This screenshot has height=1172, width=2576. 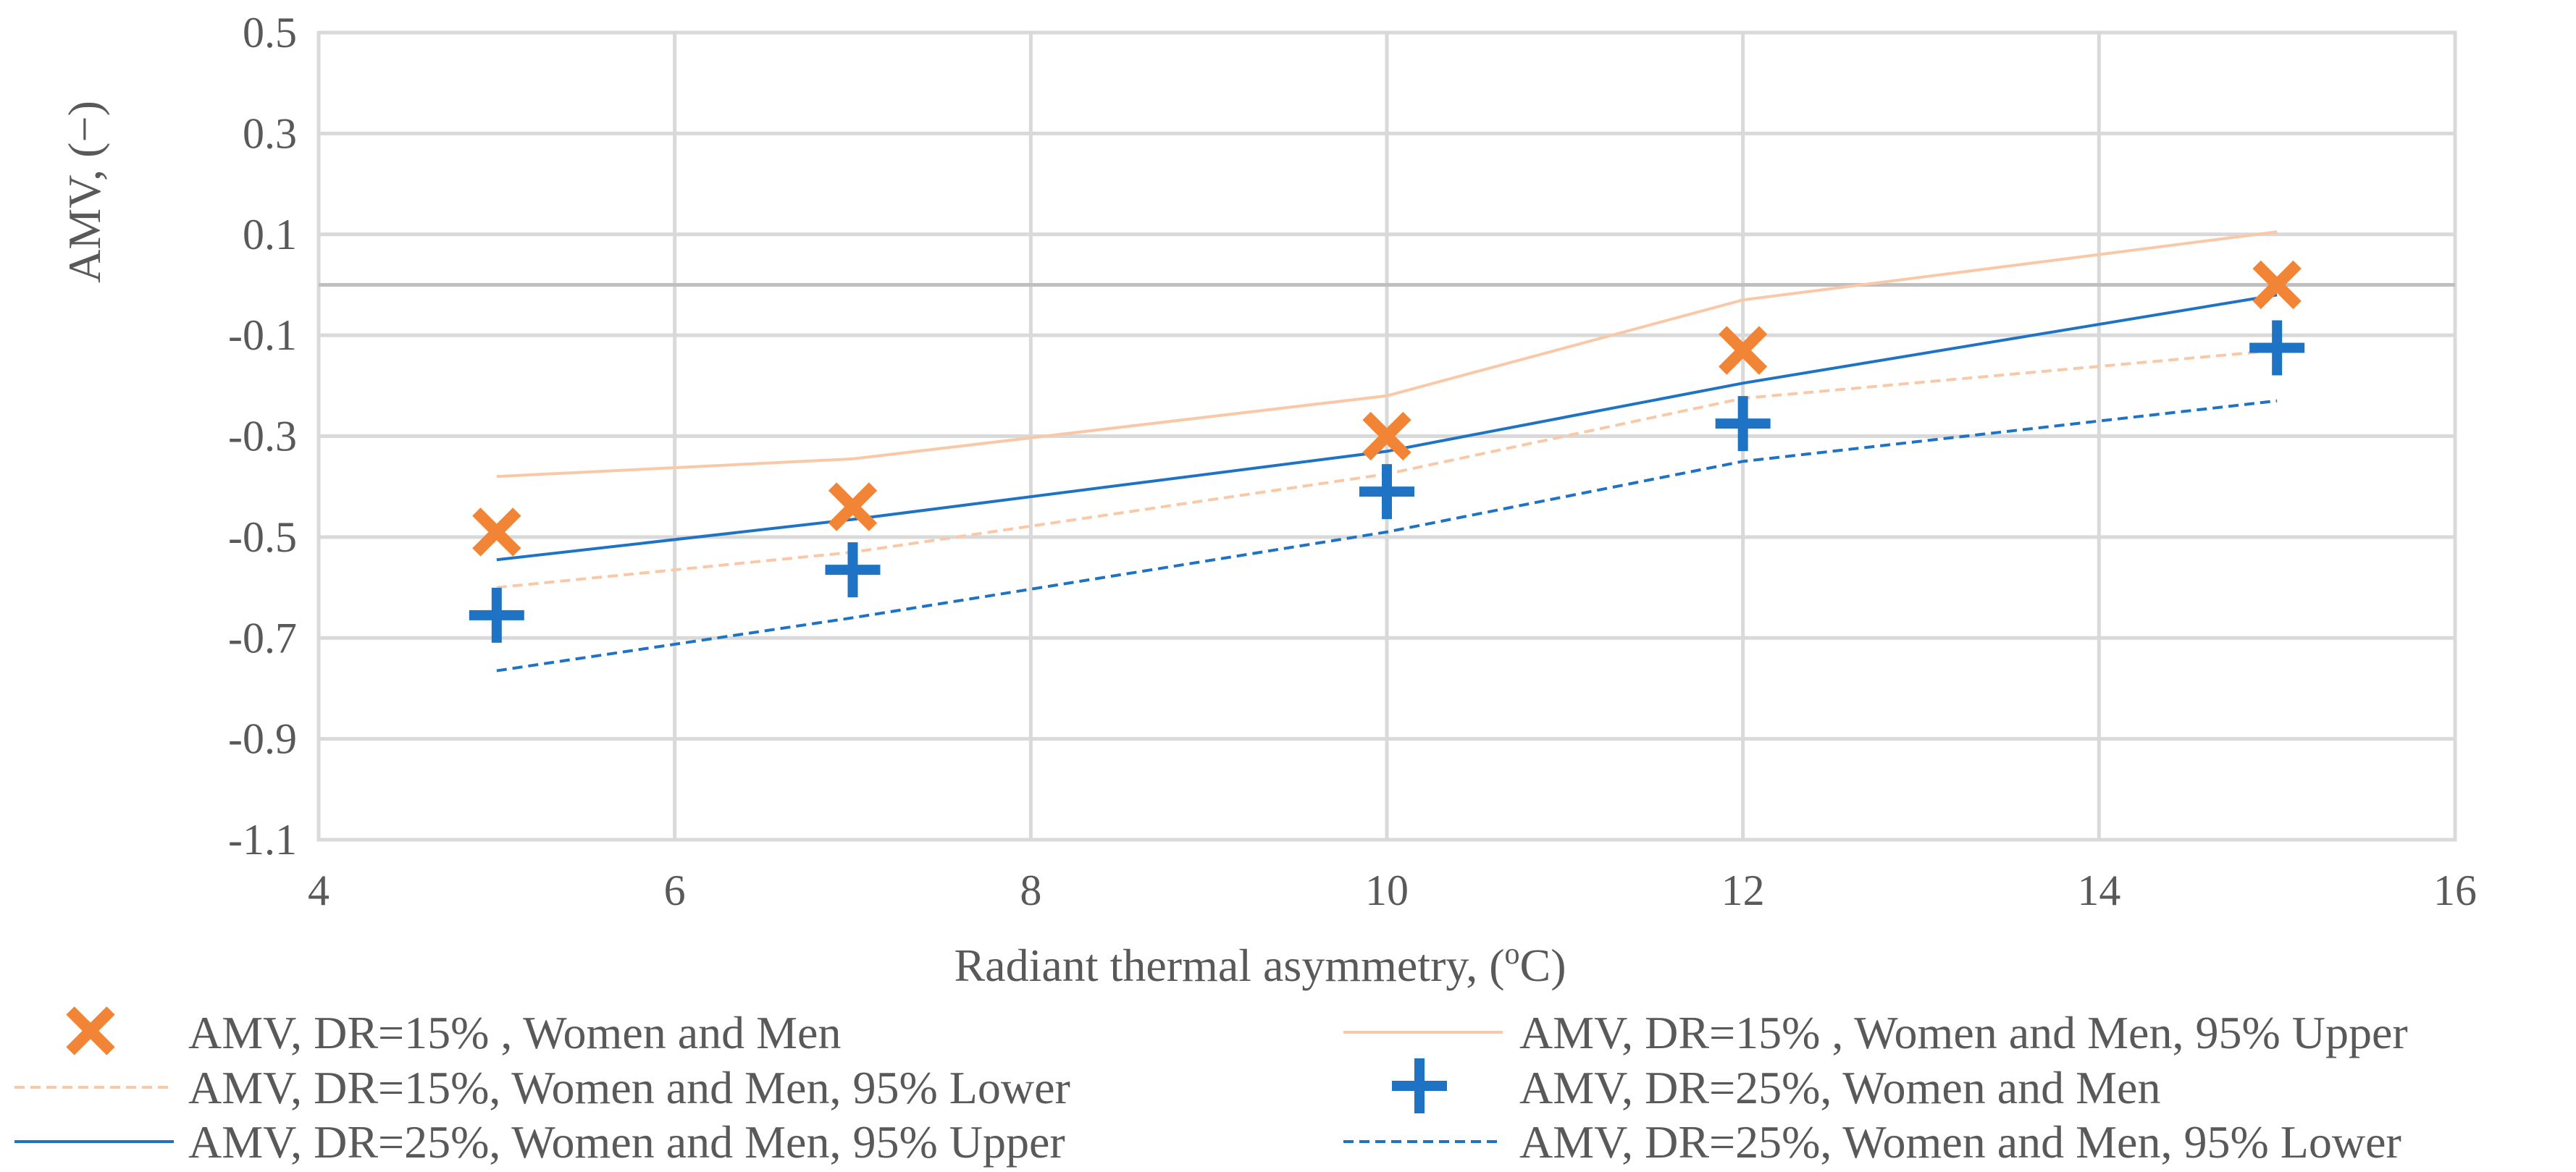 I want to click on x-axis-title-suffix: C), so click(x=1543, y=965).